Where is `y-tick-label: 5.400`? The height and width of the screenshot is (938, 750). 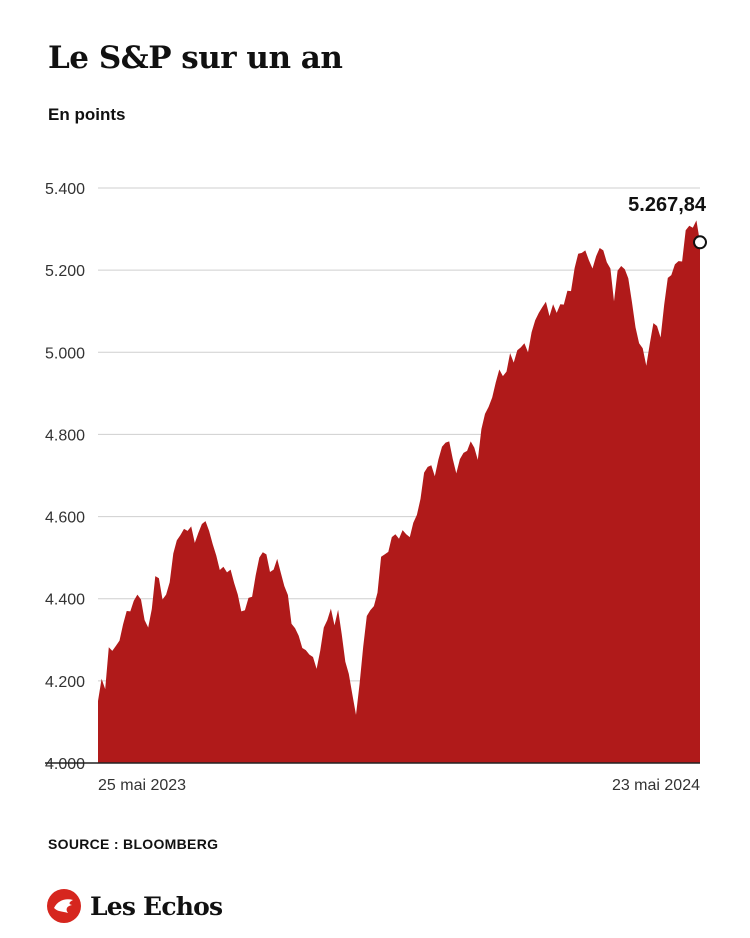
y-tick-label: 5.400 is located at coordinates (65, 189).